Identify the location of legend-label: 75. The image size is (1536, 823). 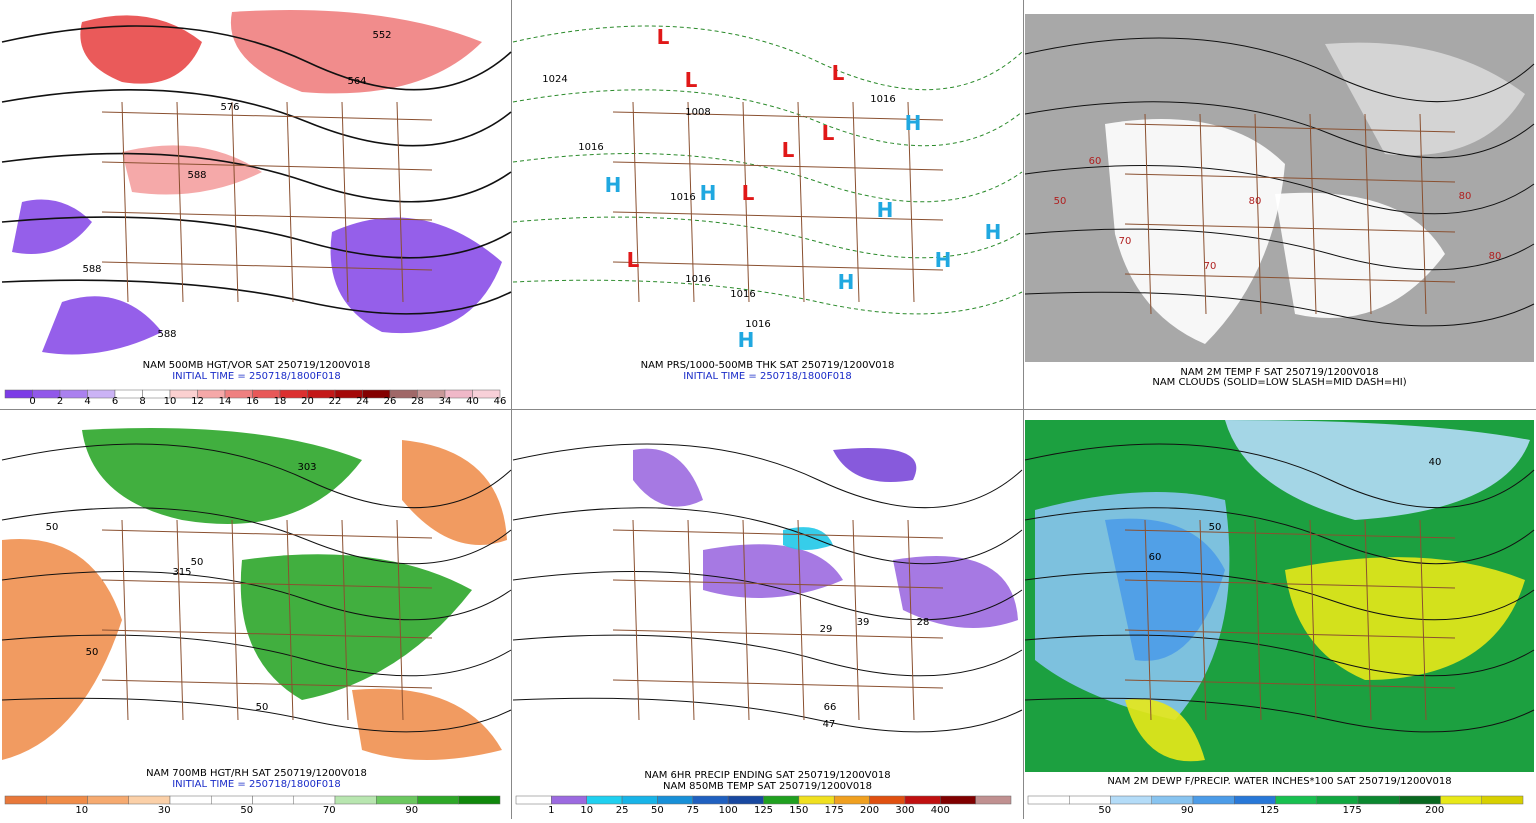
(692, 810).